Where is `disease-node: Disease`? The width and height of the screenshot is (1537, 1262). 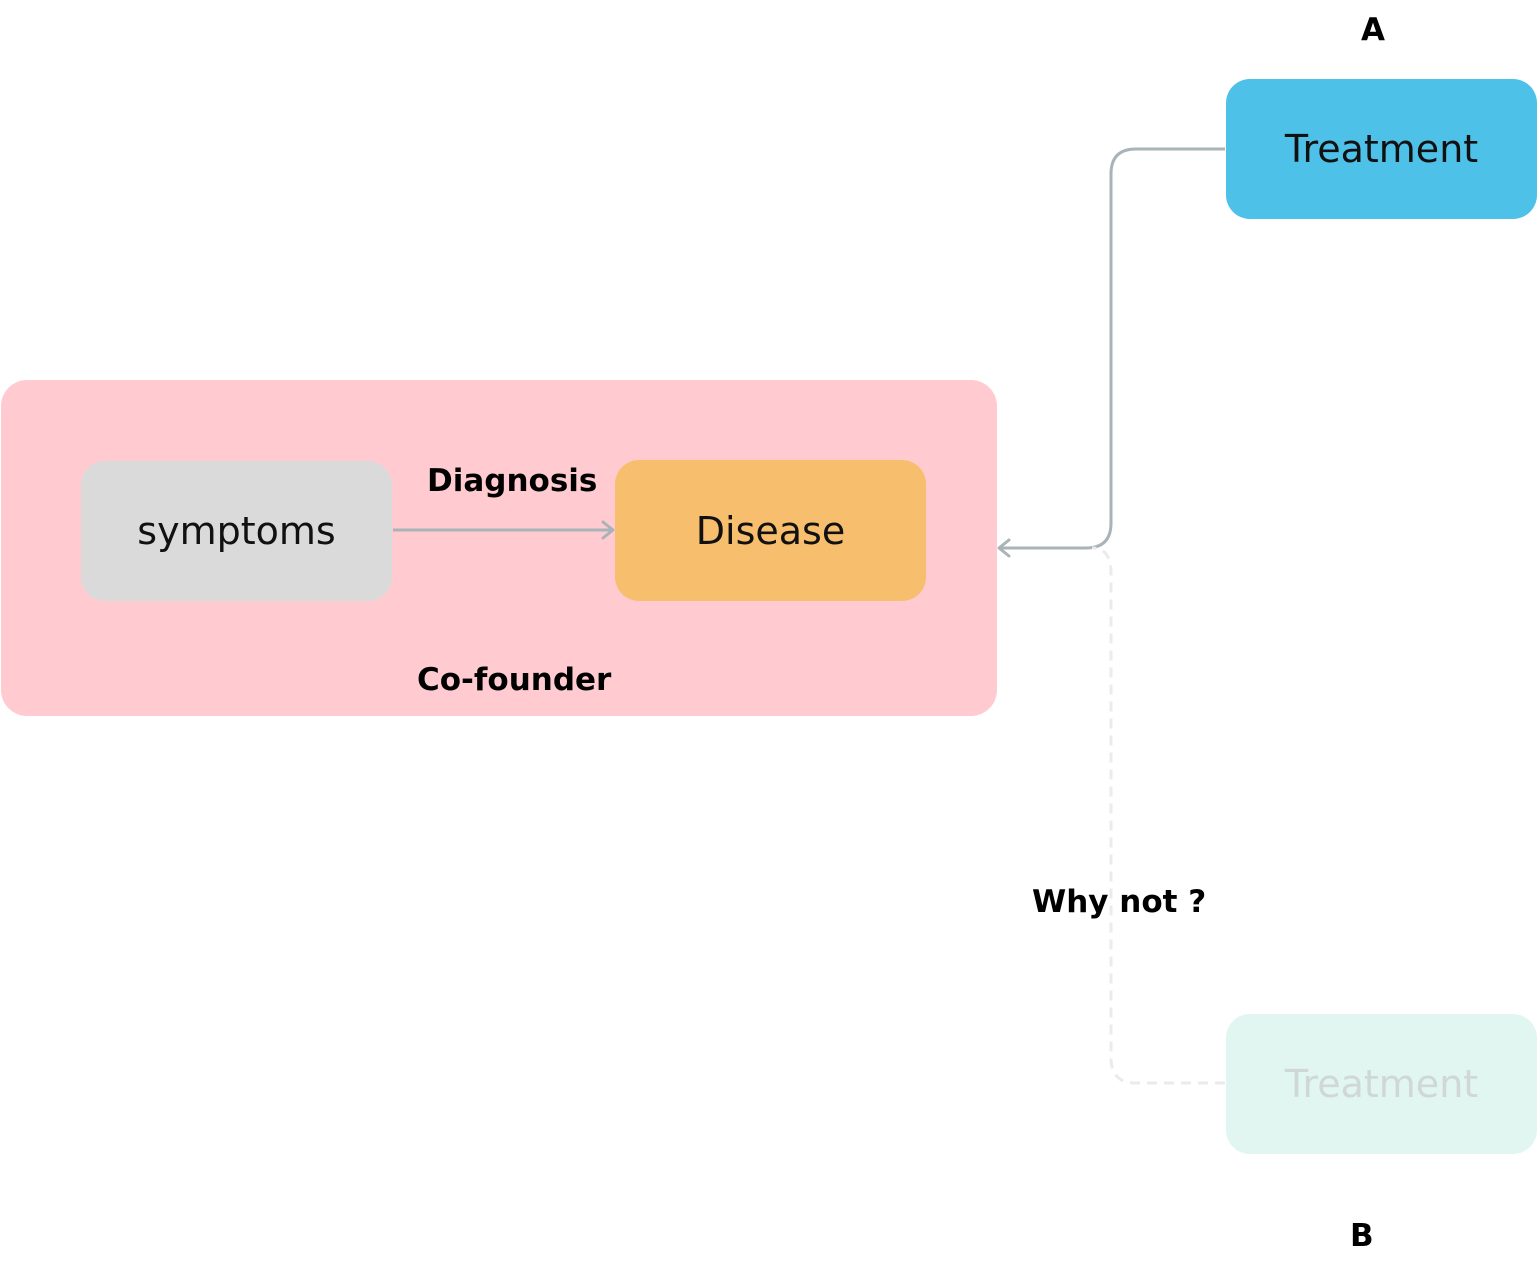 disease-node: Disease is located at coordinates (770, 530).